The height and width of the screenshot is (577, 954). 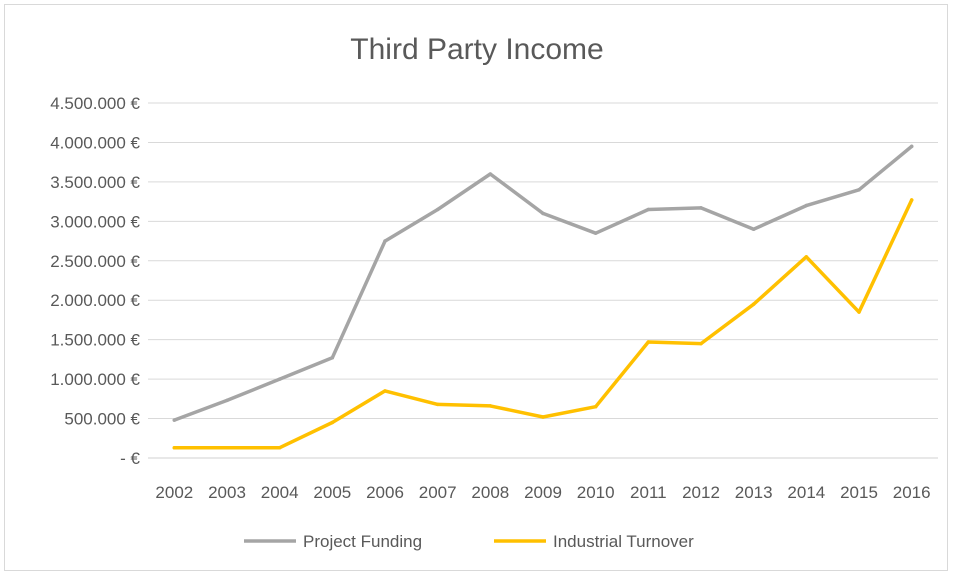 What do you see at coordinates (95, 182) in the screenshot?
I see `y-tick-label: 3.500.000 €` at bounding box center [95, 182].